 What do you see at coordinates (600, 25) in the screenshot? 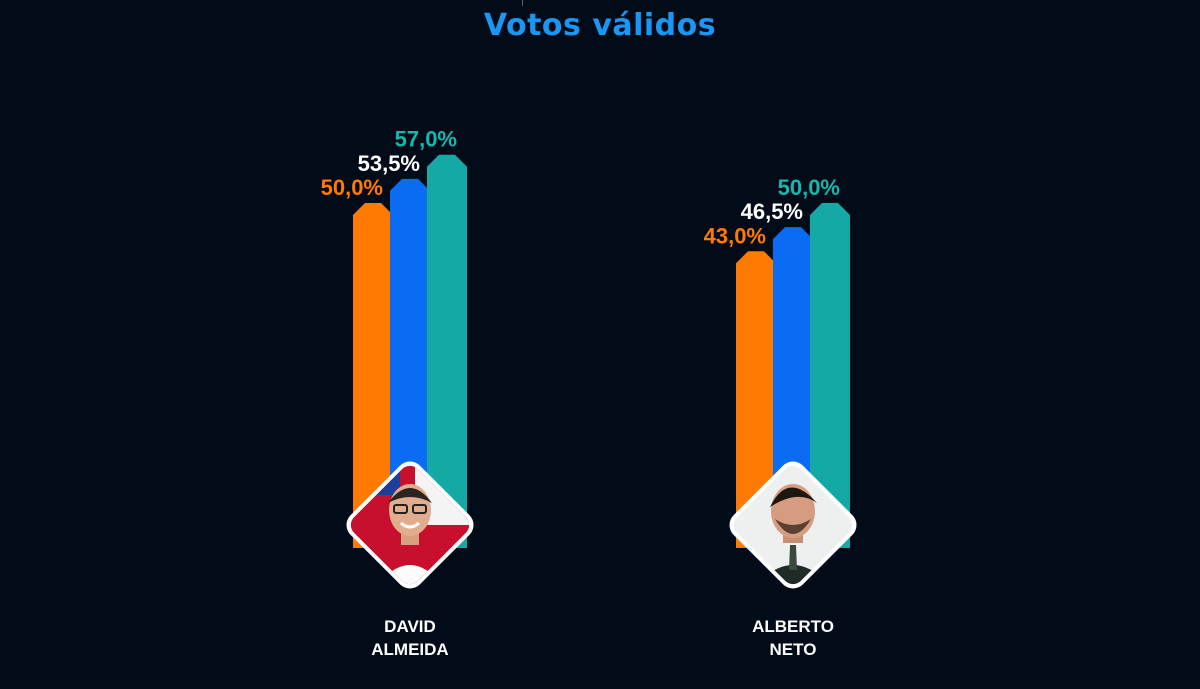
I see `chart-title: Votos válidos` at bounding box center [600, 25].